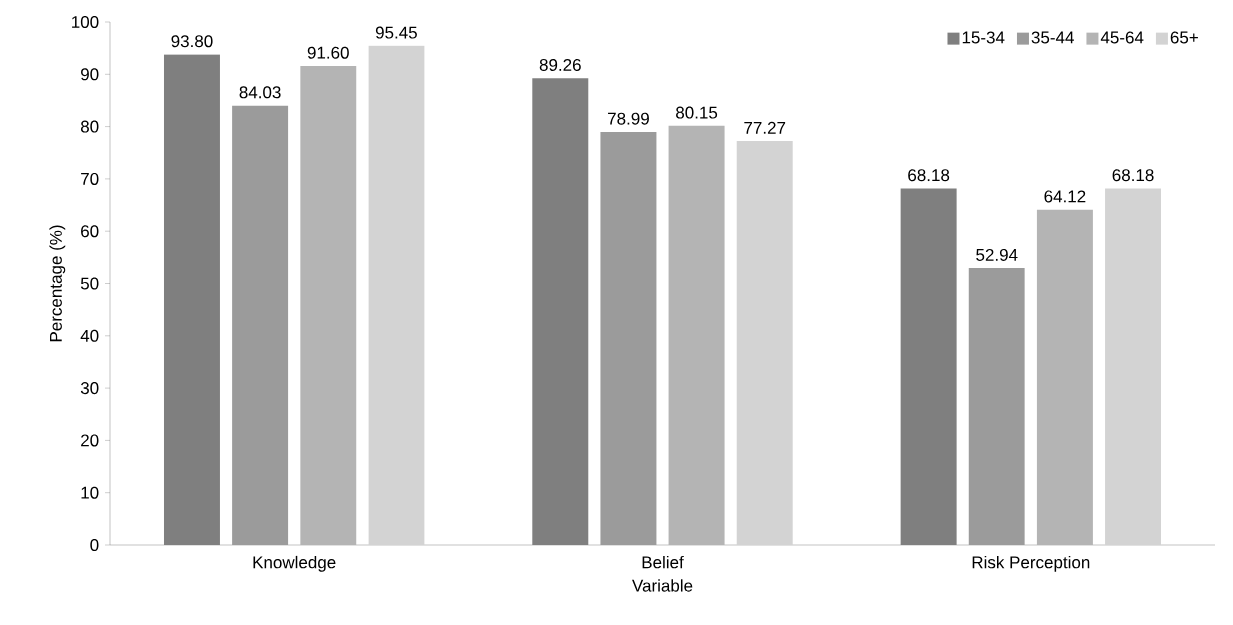  What do you see at coordinates (260, 92) in the screenshot?
I see `data-label: 84.03` at bounding box center [260, 92].